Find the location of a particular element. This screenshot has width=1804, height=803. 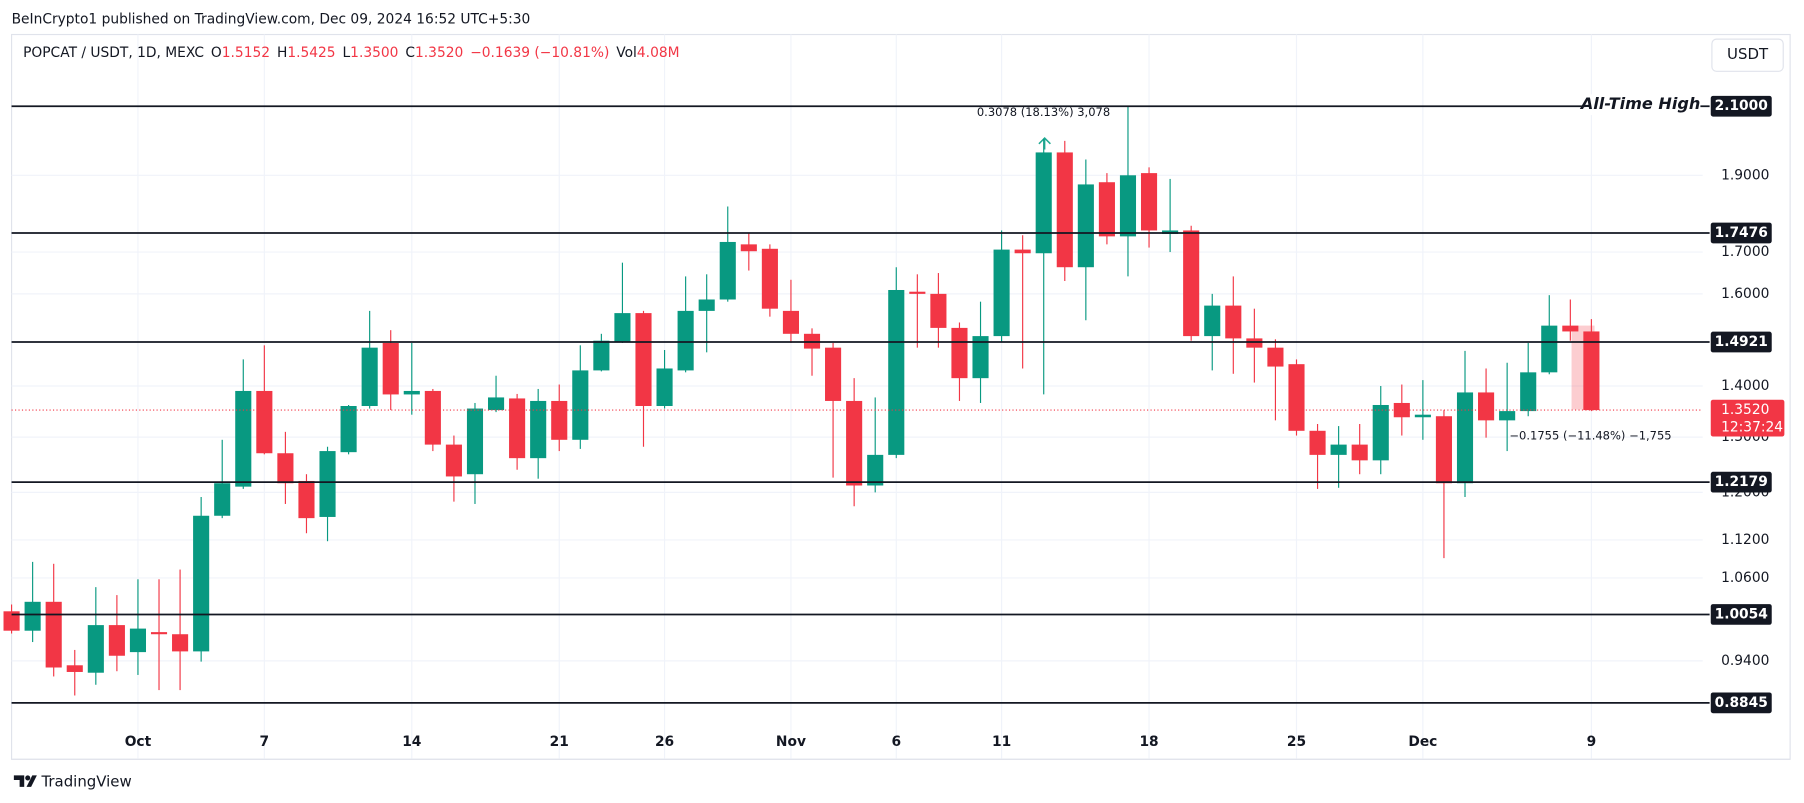

level-label: 1.0054 is located at coordinates (1741, 614).